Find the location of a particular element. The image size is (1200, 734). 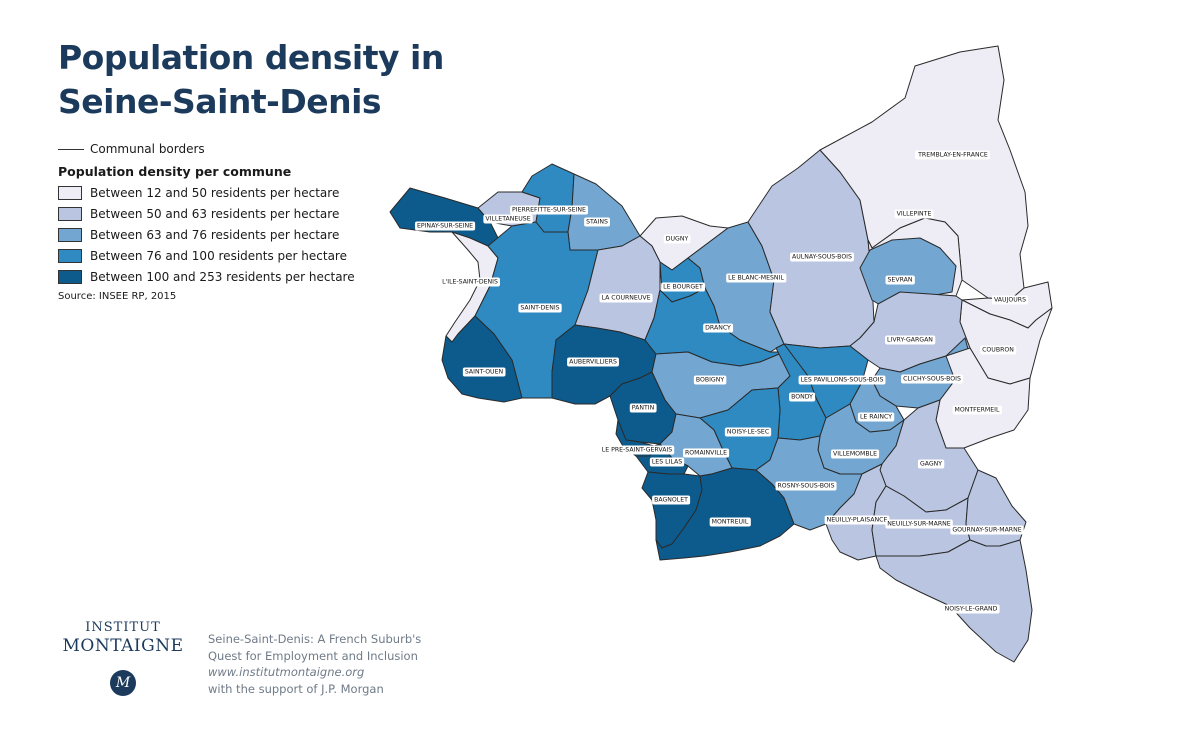

commune-label-text: GAGNY is located at coordinates (931, 464).